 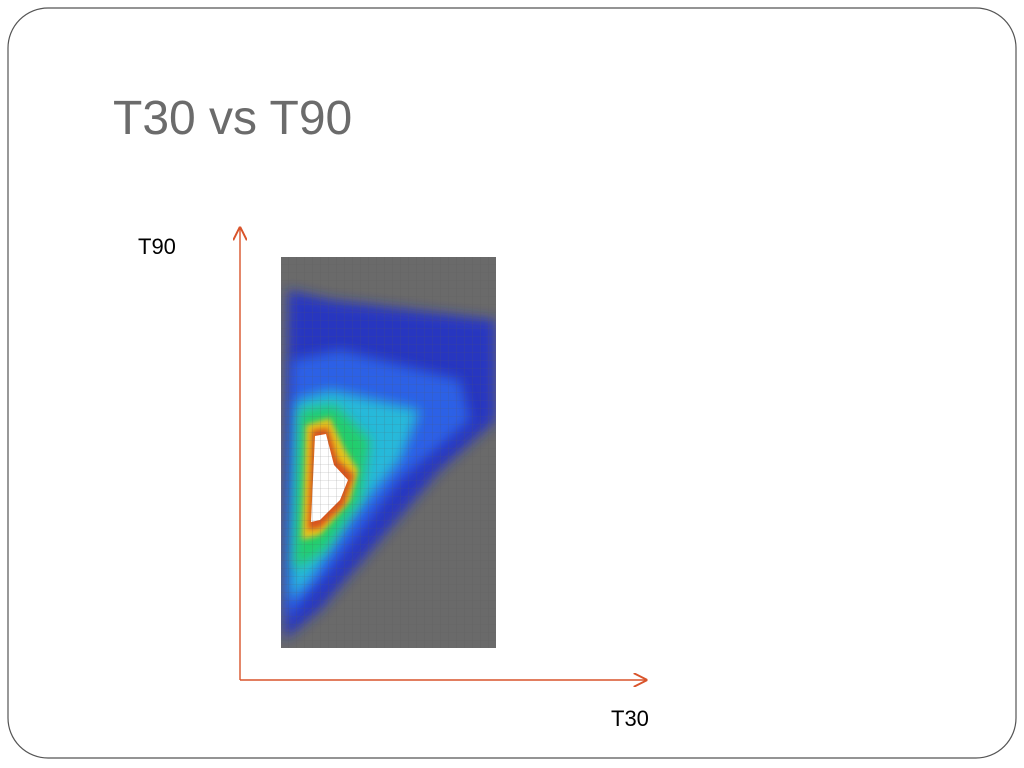 What do you see at coordinates (157, 246) in the screenshot?
I see `y-axis-label: T90` at bounding box center [157, 246].